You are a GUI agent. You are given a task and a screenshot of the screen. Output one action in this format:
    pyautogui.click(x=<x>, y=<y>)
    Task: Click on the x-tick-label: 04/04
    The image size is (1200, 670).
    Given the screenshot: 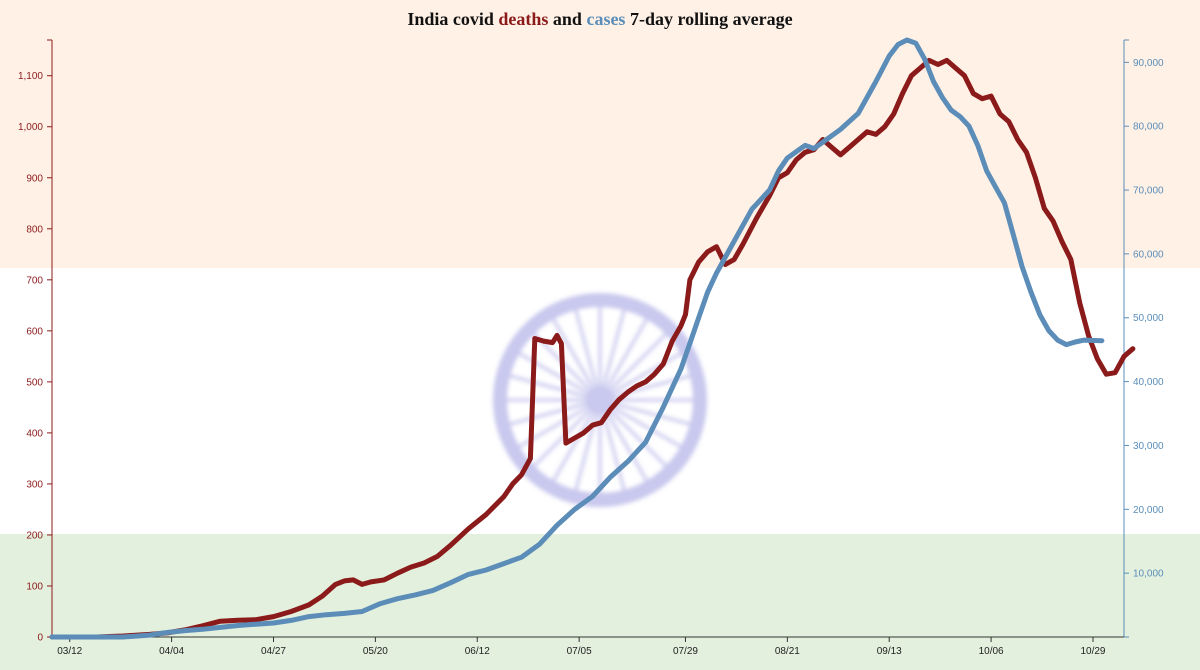 What is the action you would take?
    pyautogui.click(x=171, y=651)
    